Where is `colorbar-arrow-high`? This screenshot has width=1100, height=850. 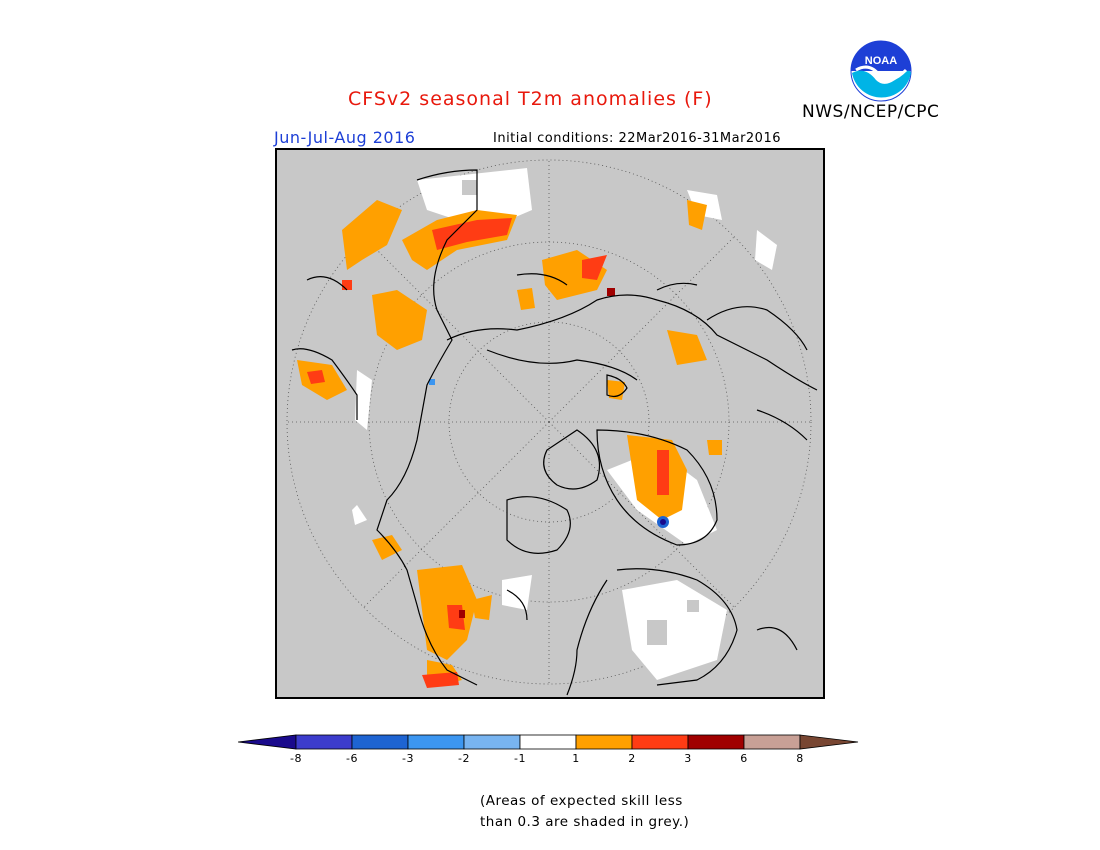
colorbar-arrow-high is located at coordinates (829, 742).